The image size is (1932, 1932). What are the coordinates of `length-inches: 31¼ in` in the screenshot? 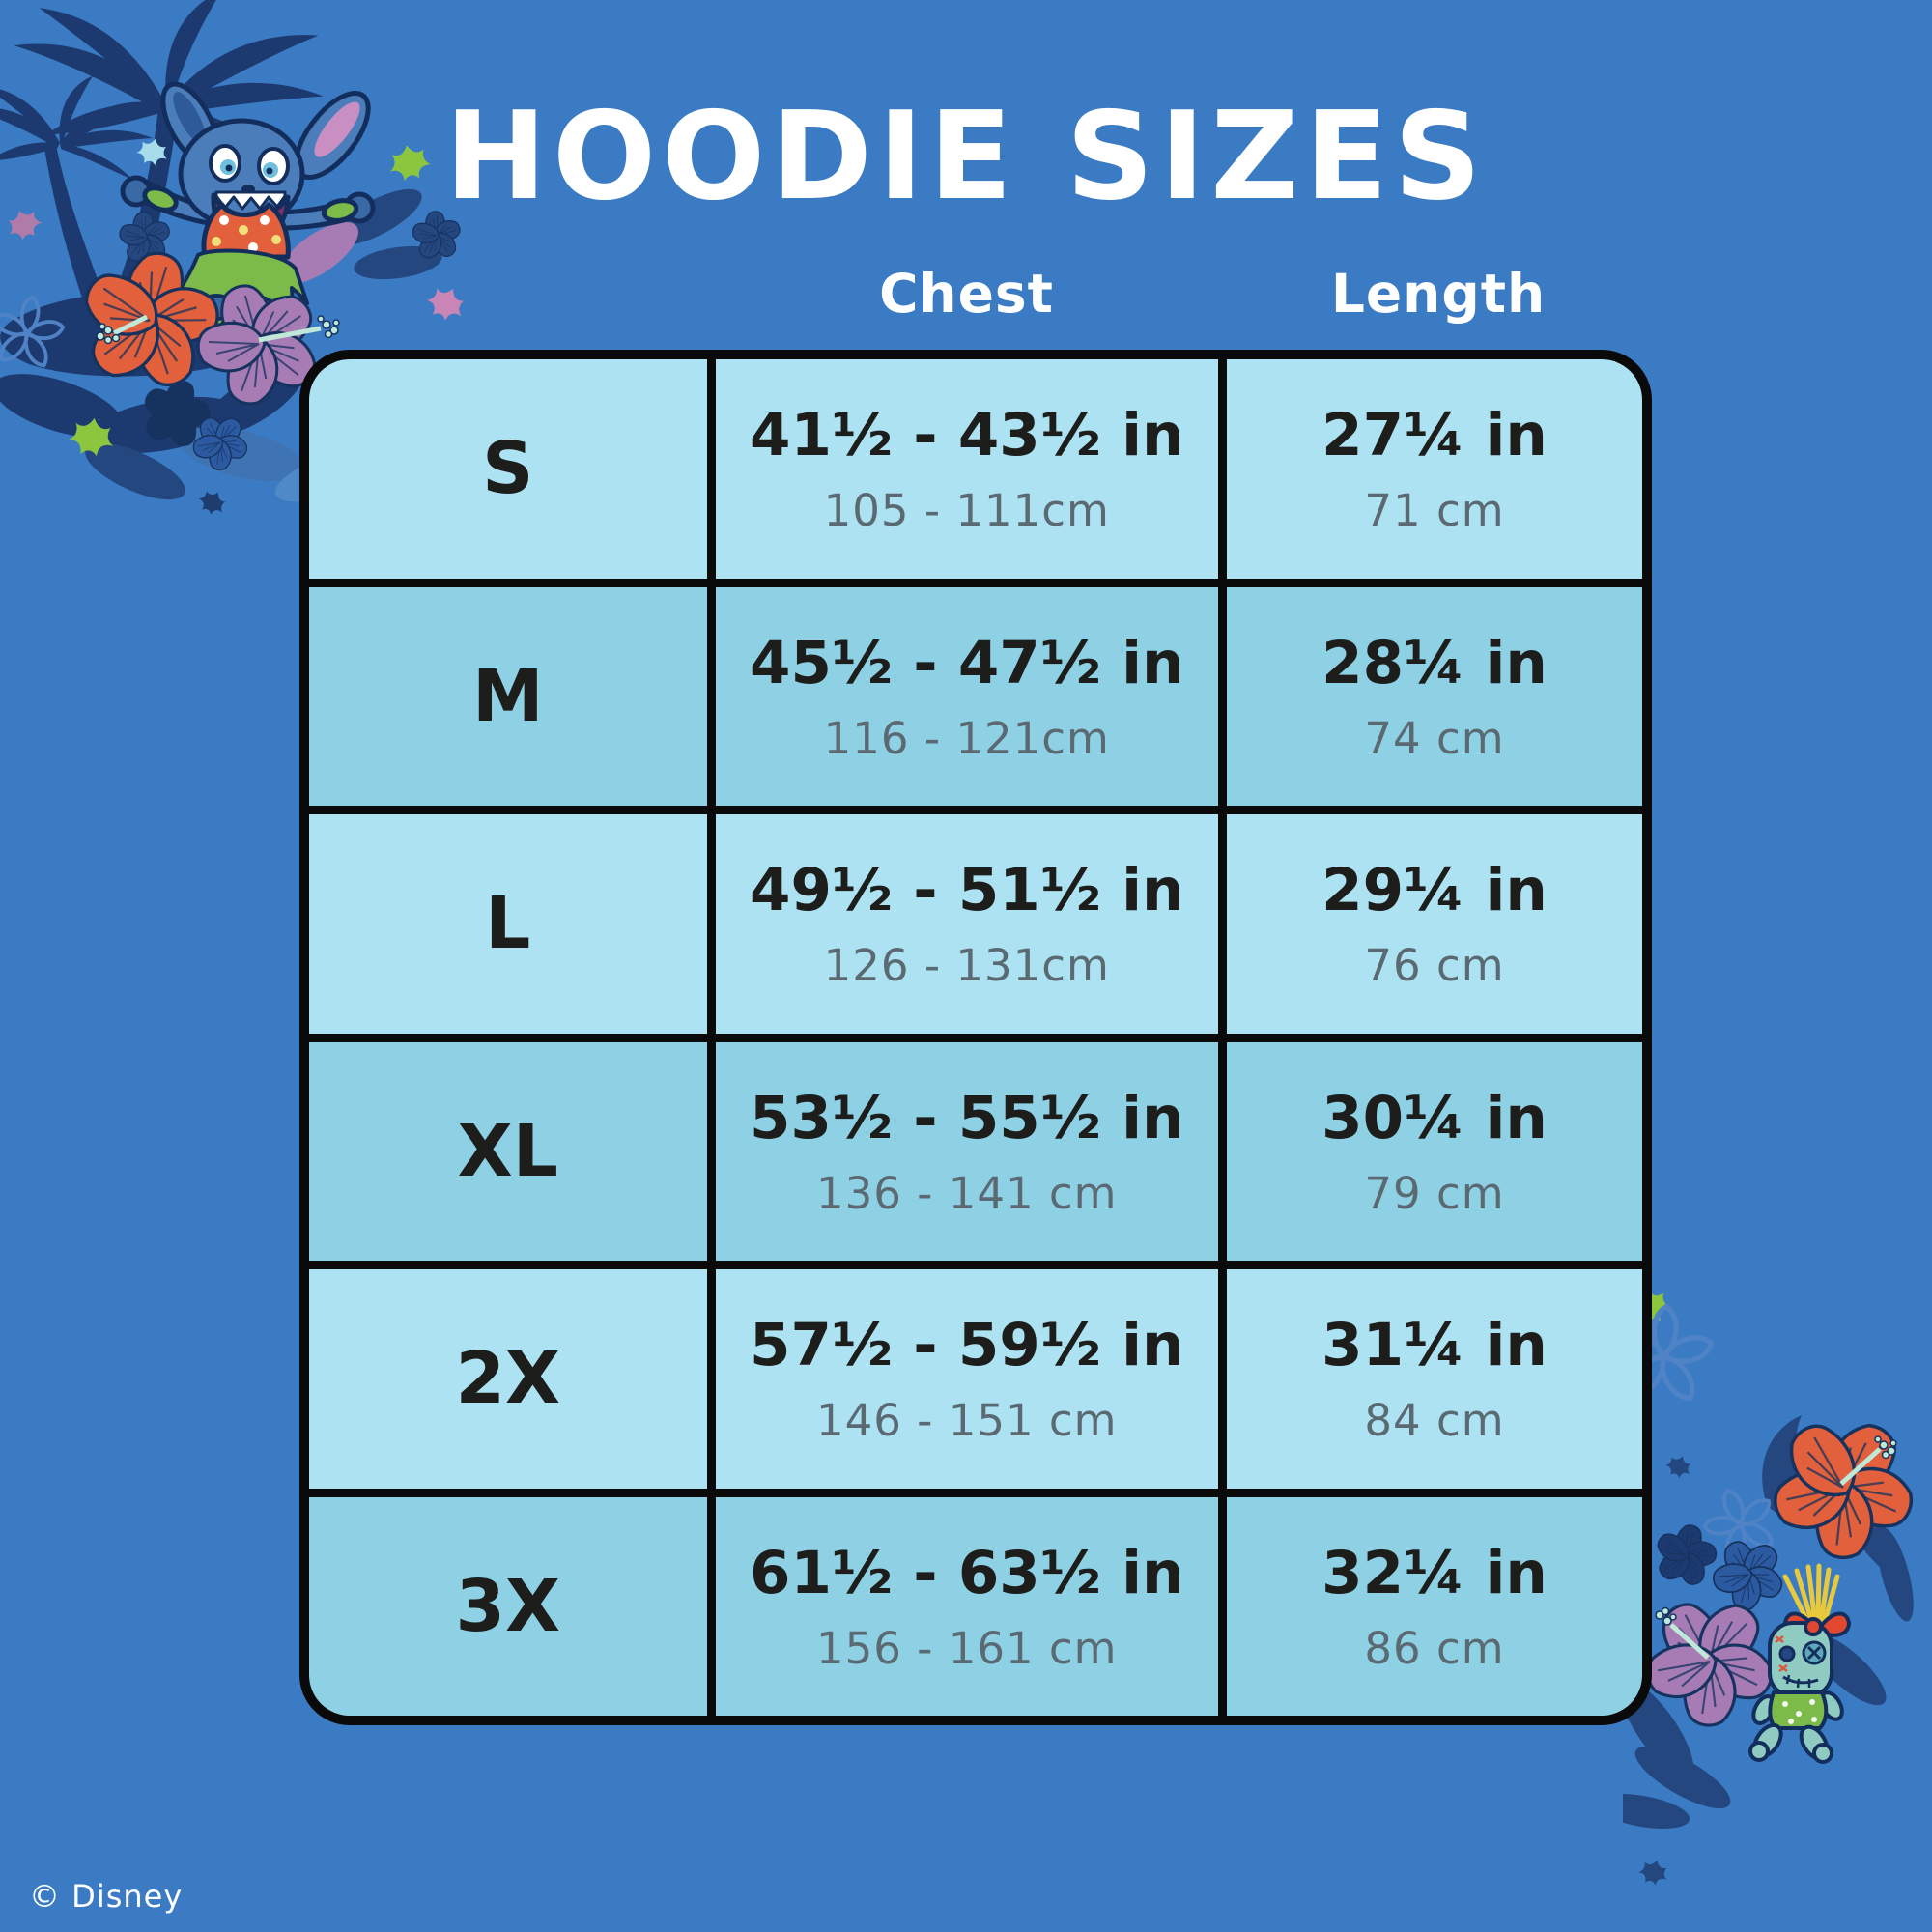 It's located at (1434, 1345).